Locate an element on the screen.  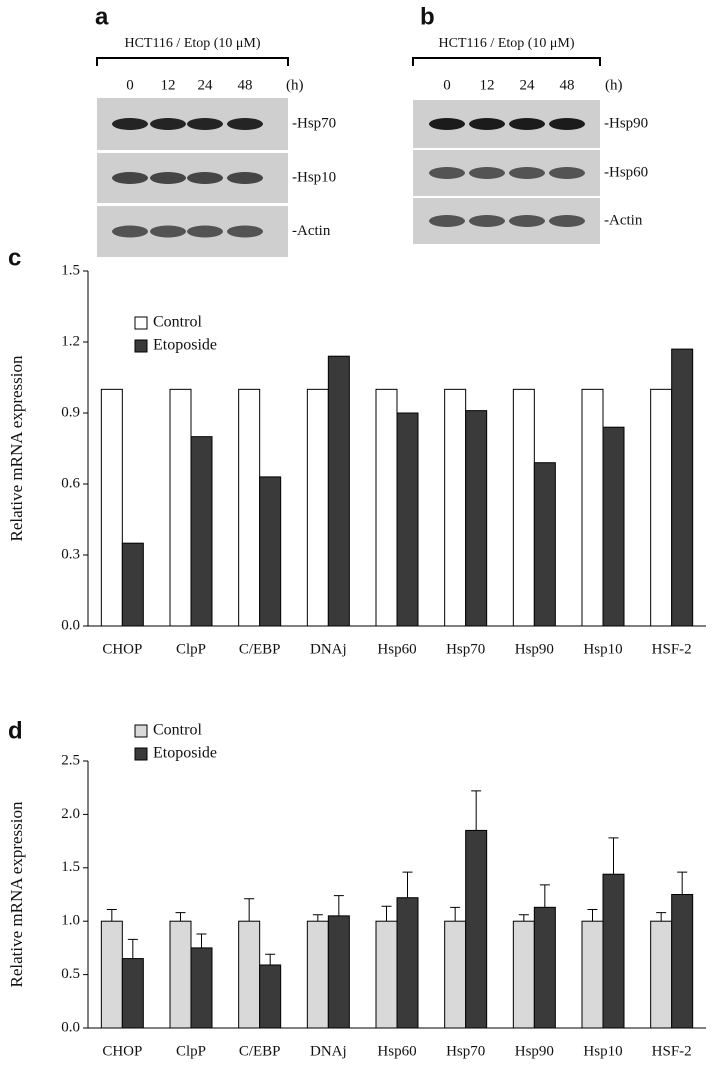
band-label: -Hsp90 is located at coordinates (626, 123).